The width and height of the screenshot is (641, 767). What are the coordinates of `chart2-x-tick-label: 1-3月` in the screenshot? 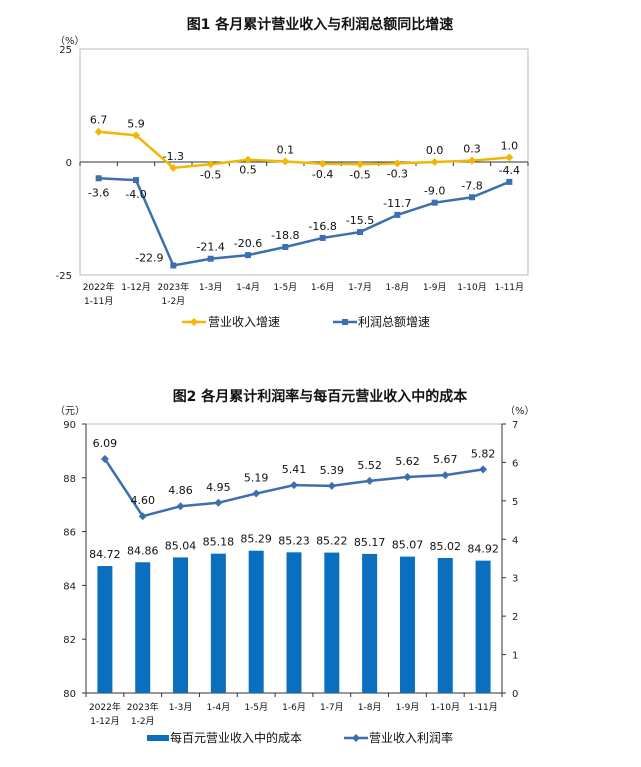 It's located at (181, 707).